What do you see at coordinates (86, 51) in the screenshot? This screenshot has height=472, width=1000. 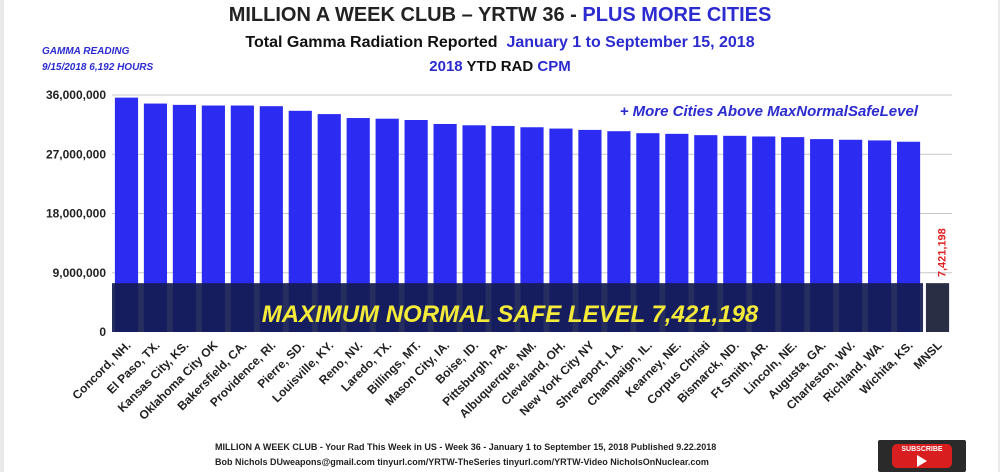 I see `gamma-reading-label: GAMMA READING` at bounding box center [86, 51].